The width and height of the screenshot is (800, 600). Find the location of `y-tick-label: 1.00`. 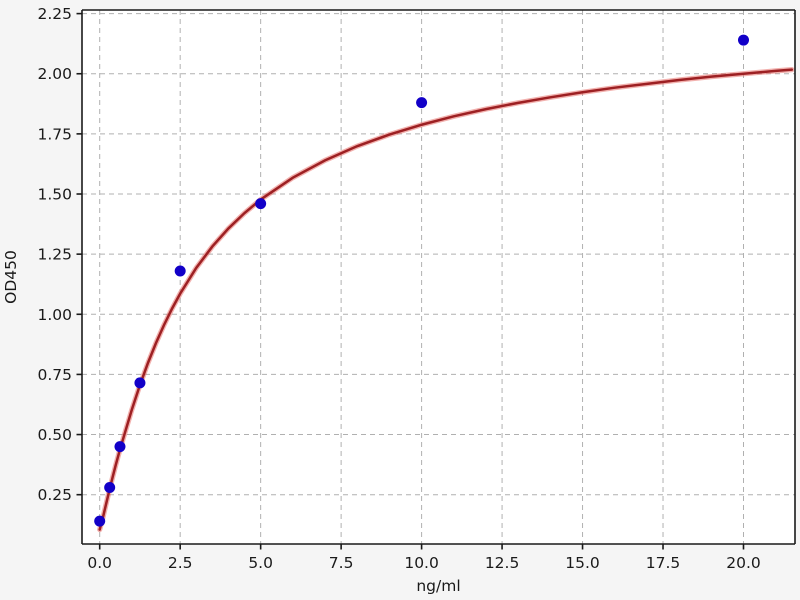

y-tick-label: 1.00 is located at coordinates (54, 315).